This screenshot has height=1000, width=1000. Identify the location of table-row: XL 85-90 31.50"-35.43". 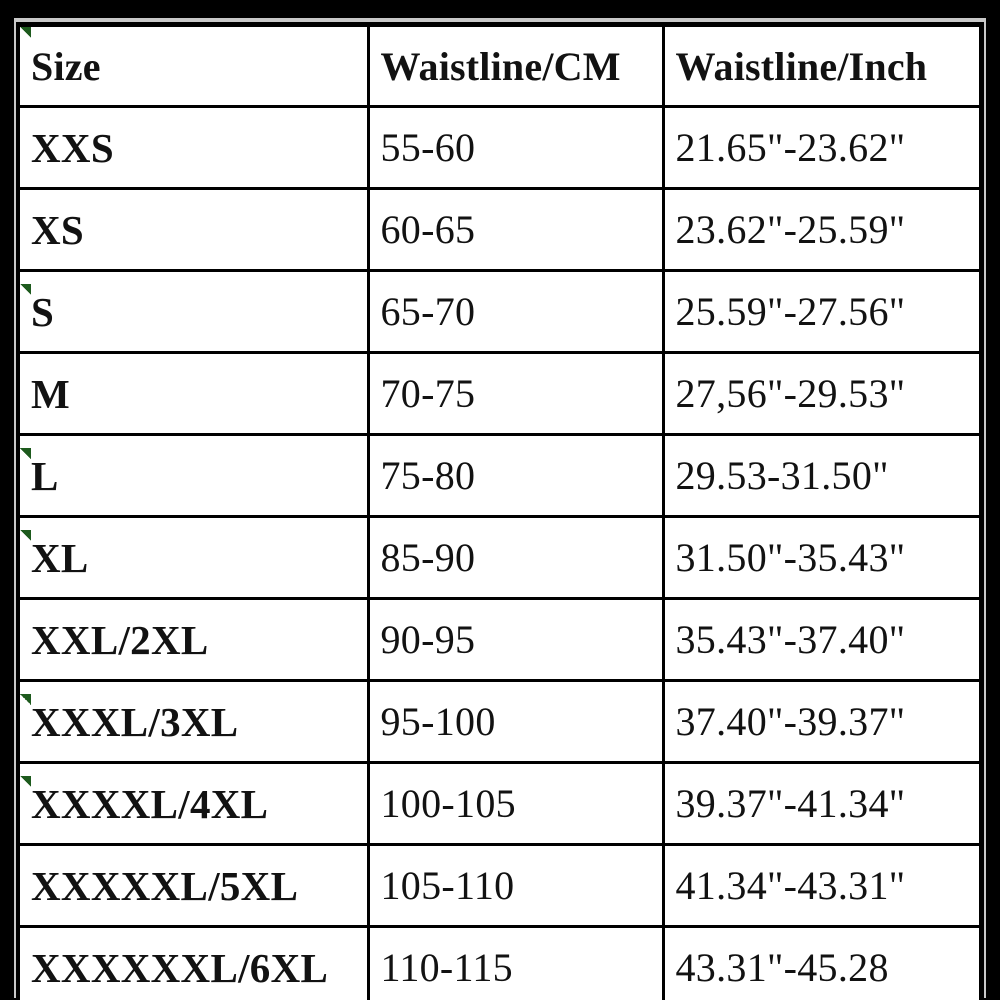
(499, 558).